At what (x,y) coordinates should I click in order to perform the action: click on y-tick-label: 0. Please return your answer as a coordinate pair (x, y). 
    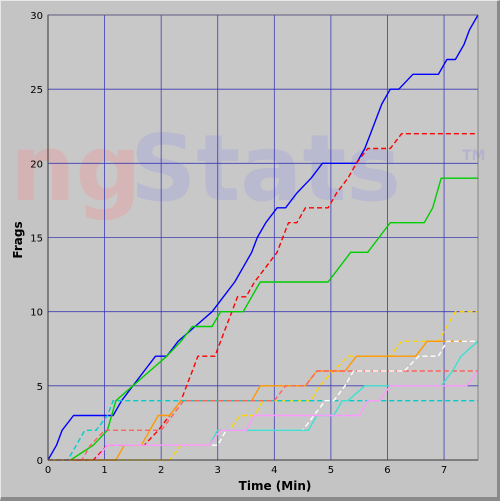
    Looking at the image, I should click on (40, 461).